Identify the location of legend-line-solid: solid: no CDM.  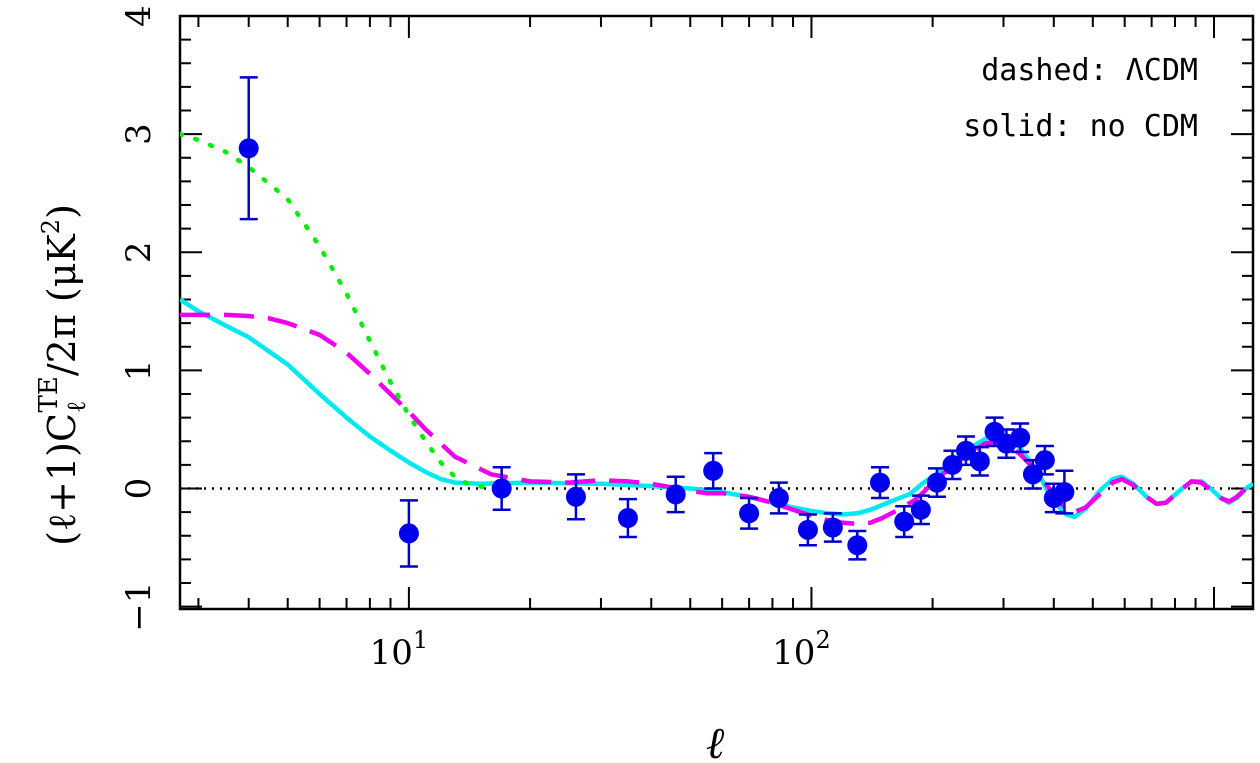
(1080, 126).